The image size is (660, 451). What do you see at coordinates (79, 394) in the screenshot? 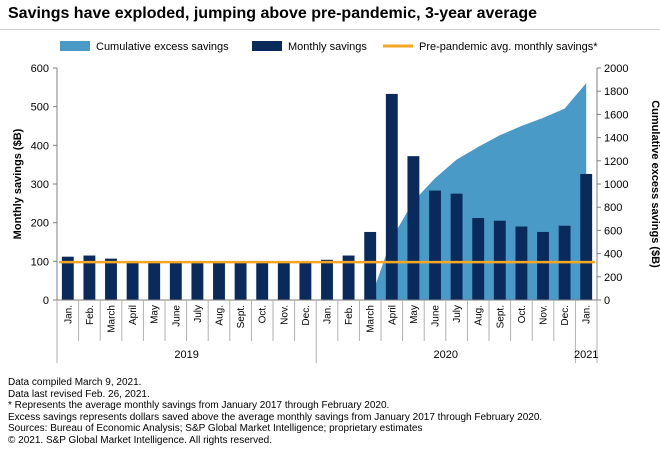
I see `note-revised: Data last revised Feb. 26, 2021.` at bounding box center [79, 394].